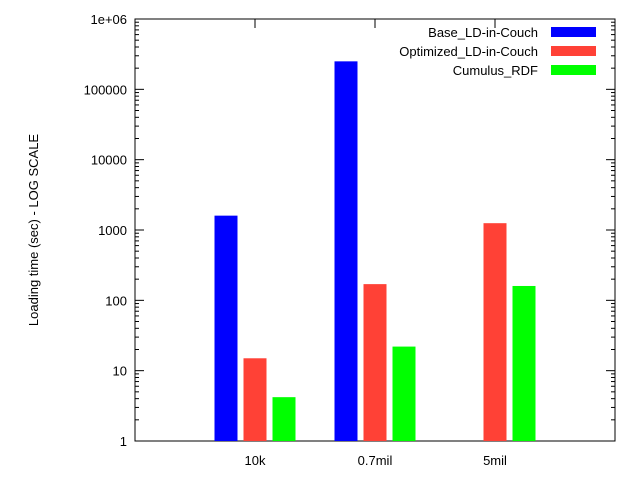 This screenshot has height=485, width=640. Describe the element at coordinates (109, 160) in the screenshot. I see `y-tick-label: 10000` at that location.